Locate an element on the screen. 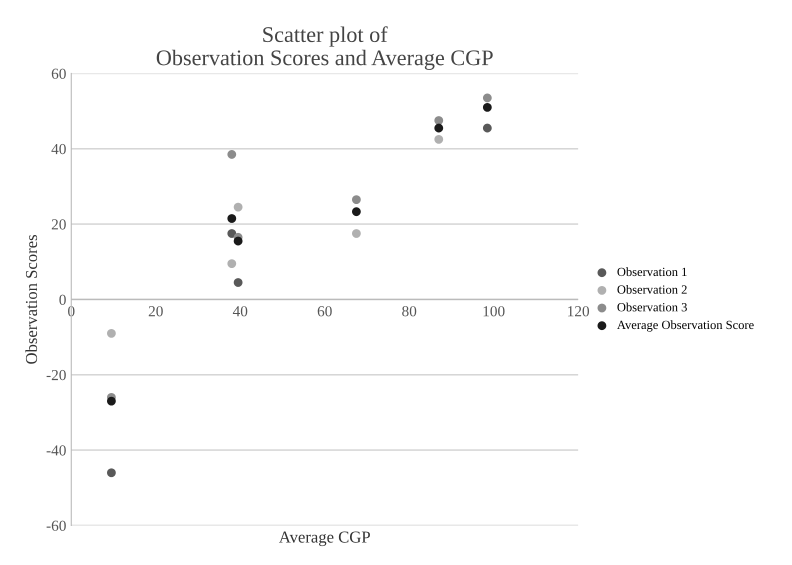 This screenshot has height=565, width=792. x-tick-label: 20 is located at coordinates (155, 311).